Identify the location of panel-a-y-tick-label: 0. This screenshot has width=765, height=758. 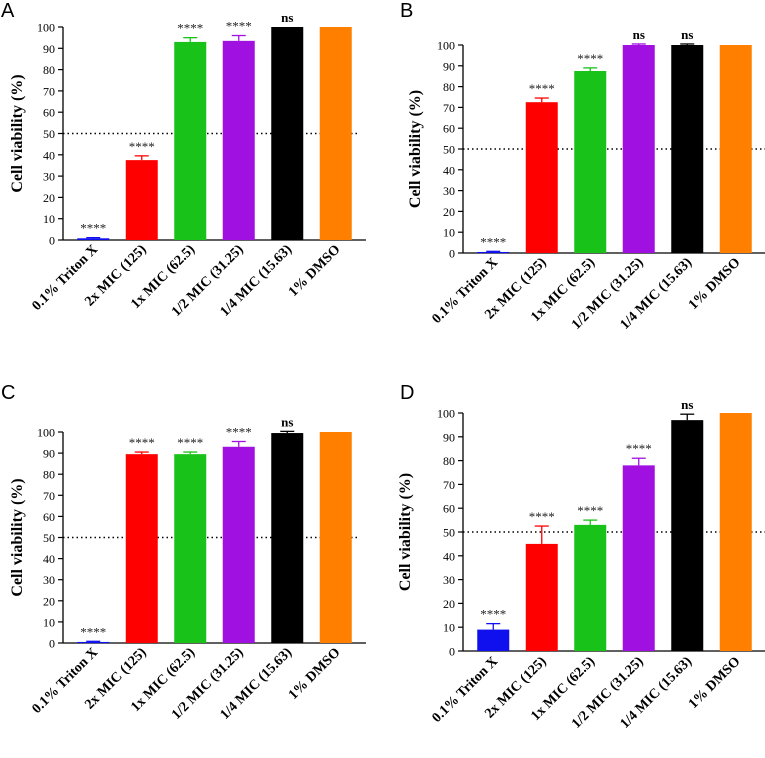
(52, 241).